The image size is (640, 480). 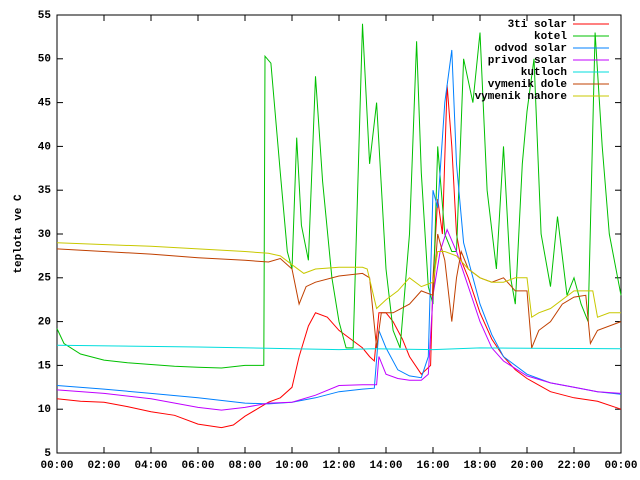 What do you see at coordinates (44, 323) in the screenshot?
I see `y-tick-label: 20` at bounding box center [44, 323].